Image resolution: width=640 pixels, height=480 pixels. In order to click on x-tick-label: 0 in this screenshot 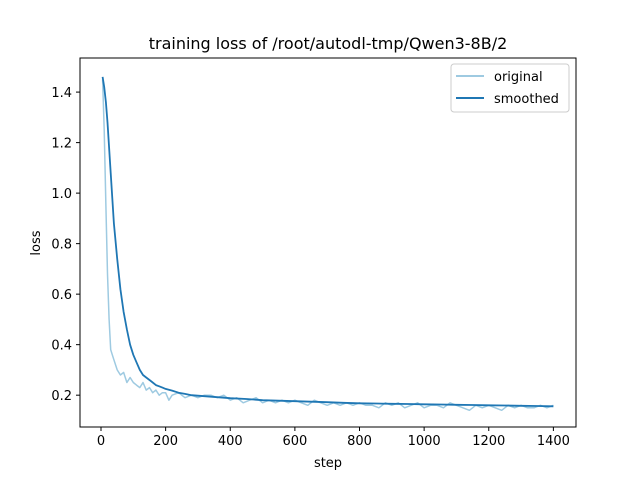, I will do `click(101, 441)`.